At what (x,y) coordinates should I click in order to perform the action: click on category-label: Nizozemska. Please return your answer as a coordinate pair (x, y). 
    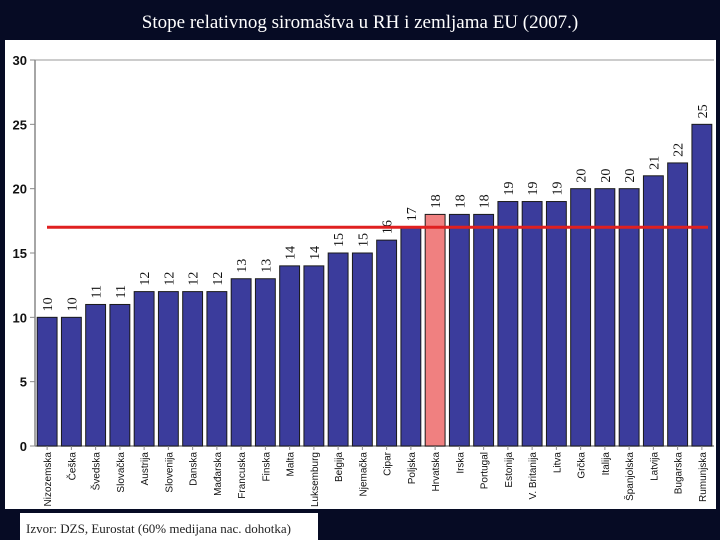
    Looking at the image, I should click on (48, 479).